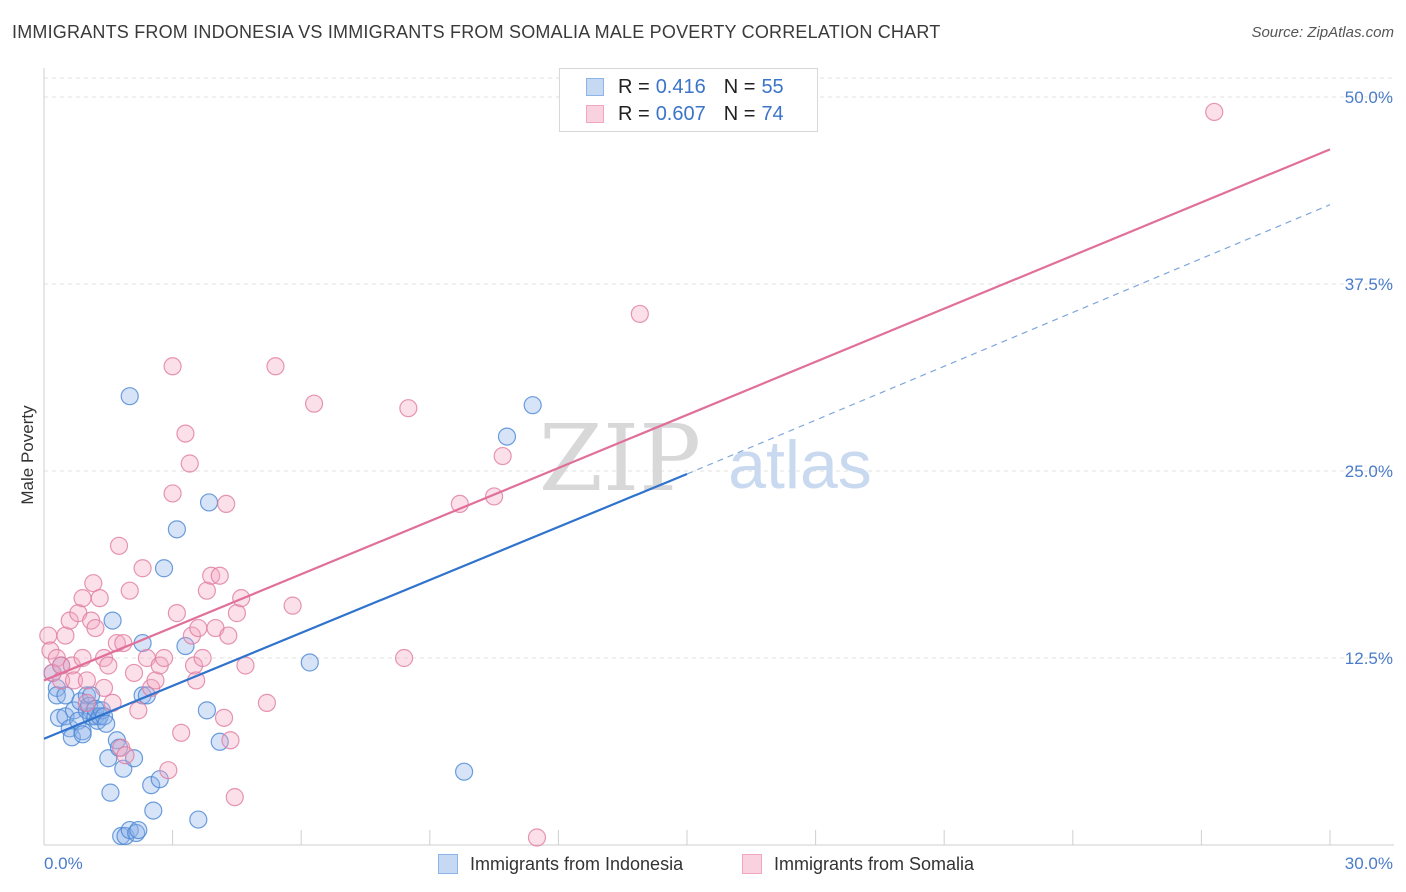 The height and width of the screenshot is (892, 1406). What do you see at coordinates (365, 606) in the screenshot?
I see `trendline-indonesia` at bounding box center [365, 606].